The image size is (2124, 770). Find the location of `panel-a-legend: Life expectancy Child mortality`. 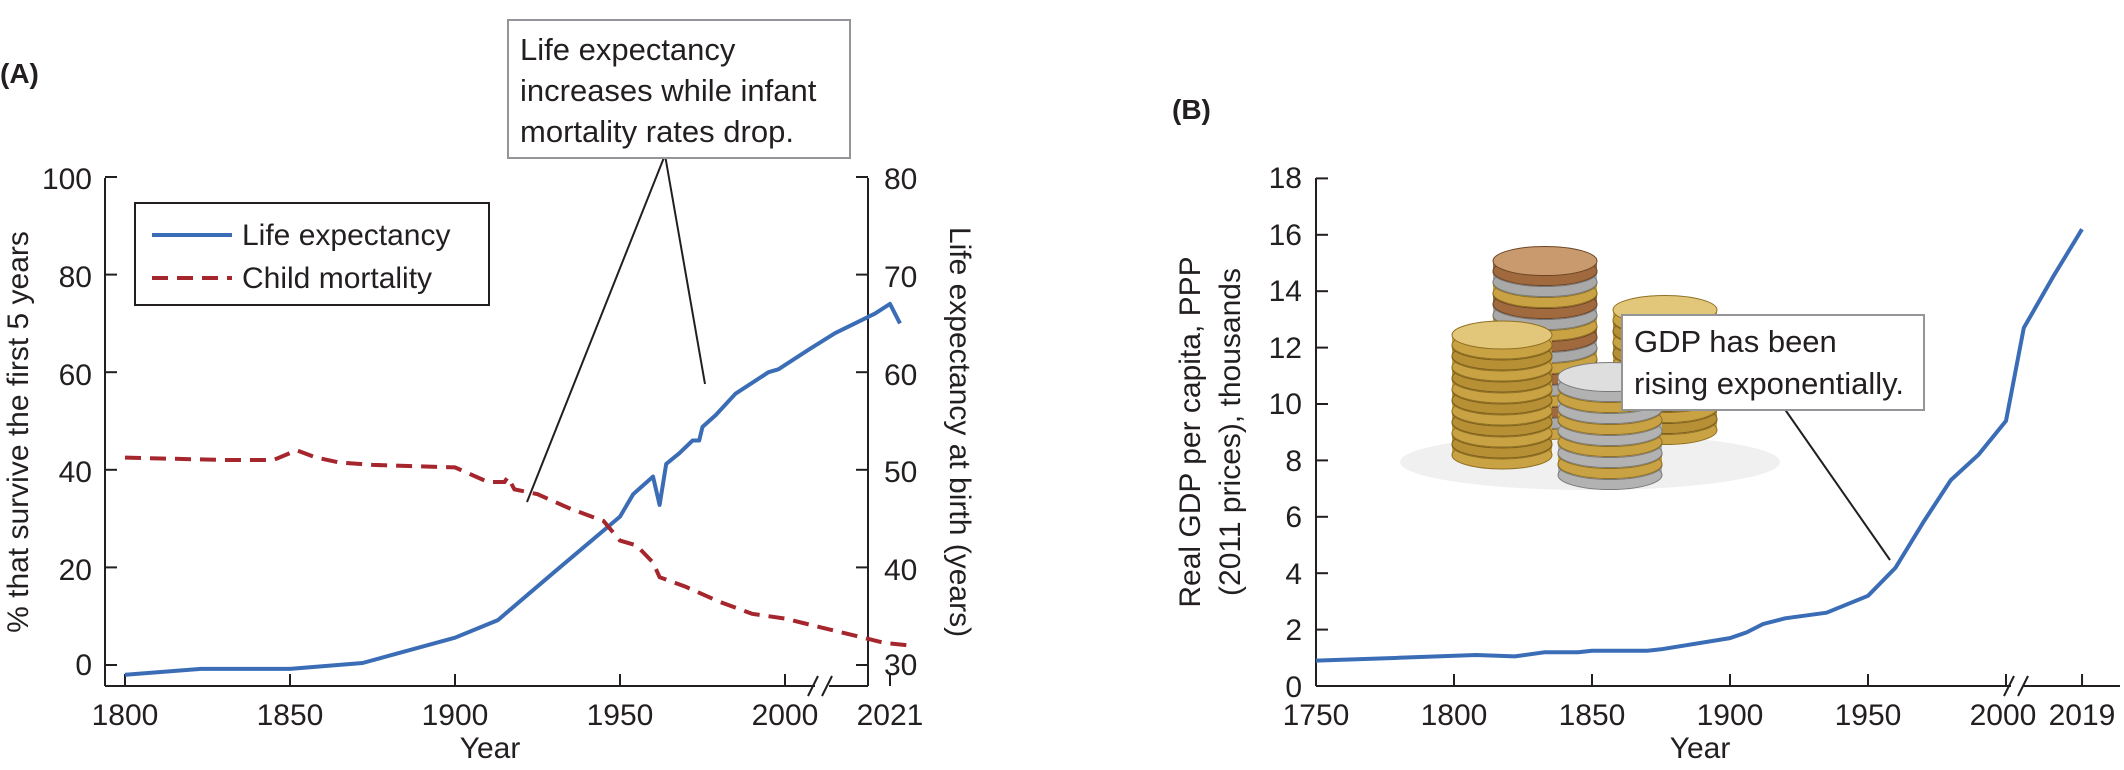

panel-a-legend: Life expectancy Child mortality is located at coordinates (312, 254).